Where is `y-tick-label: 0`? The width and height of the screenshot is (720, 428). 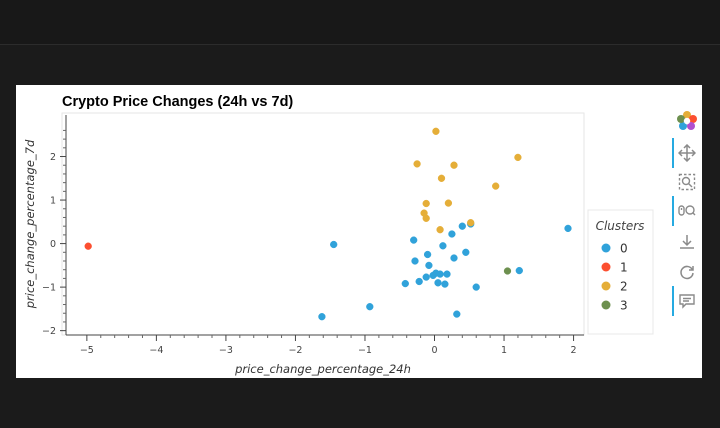 y-tick-label: 0 is located at coordinates (53, 244).